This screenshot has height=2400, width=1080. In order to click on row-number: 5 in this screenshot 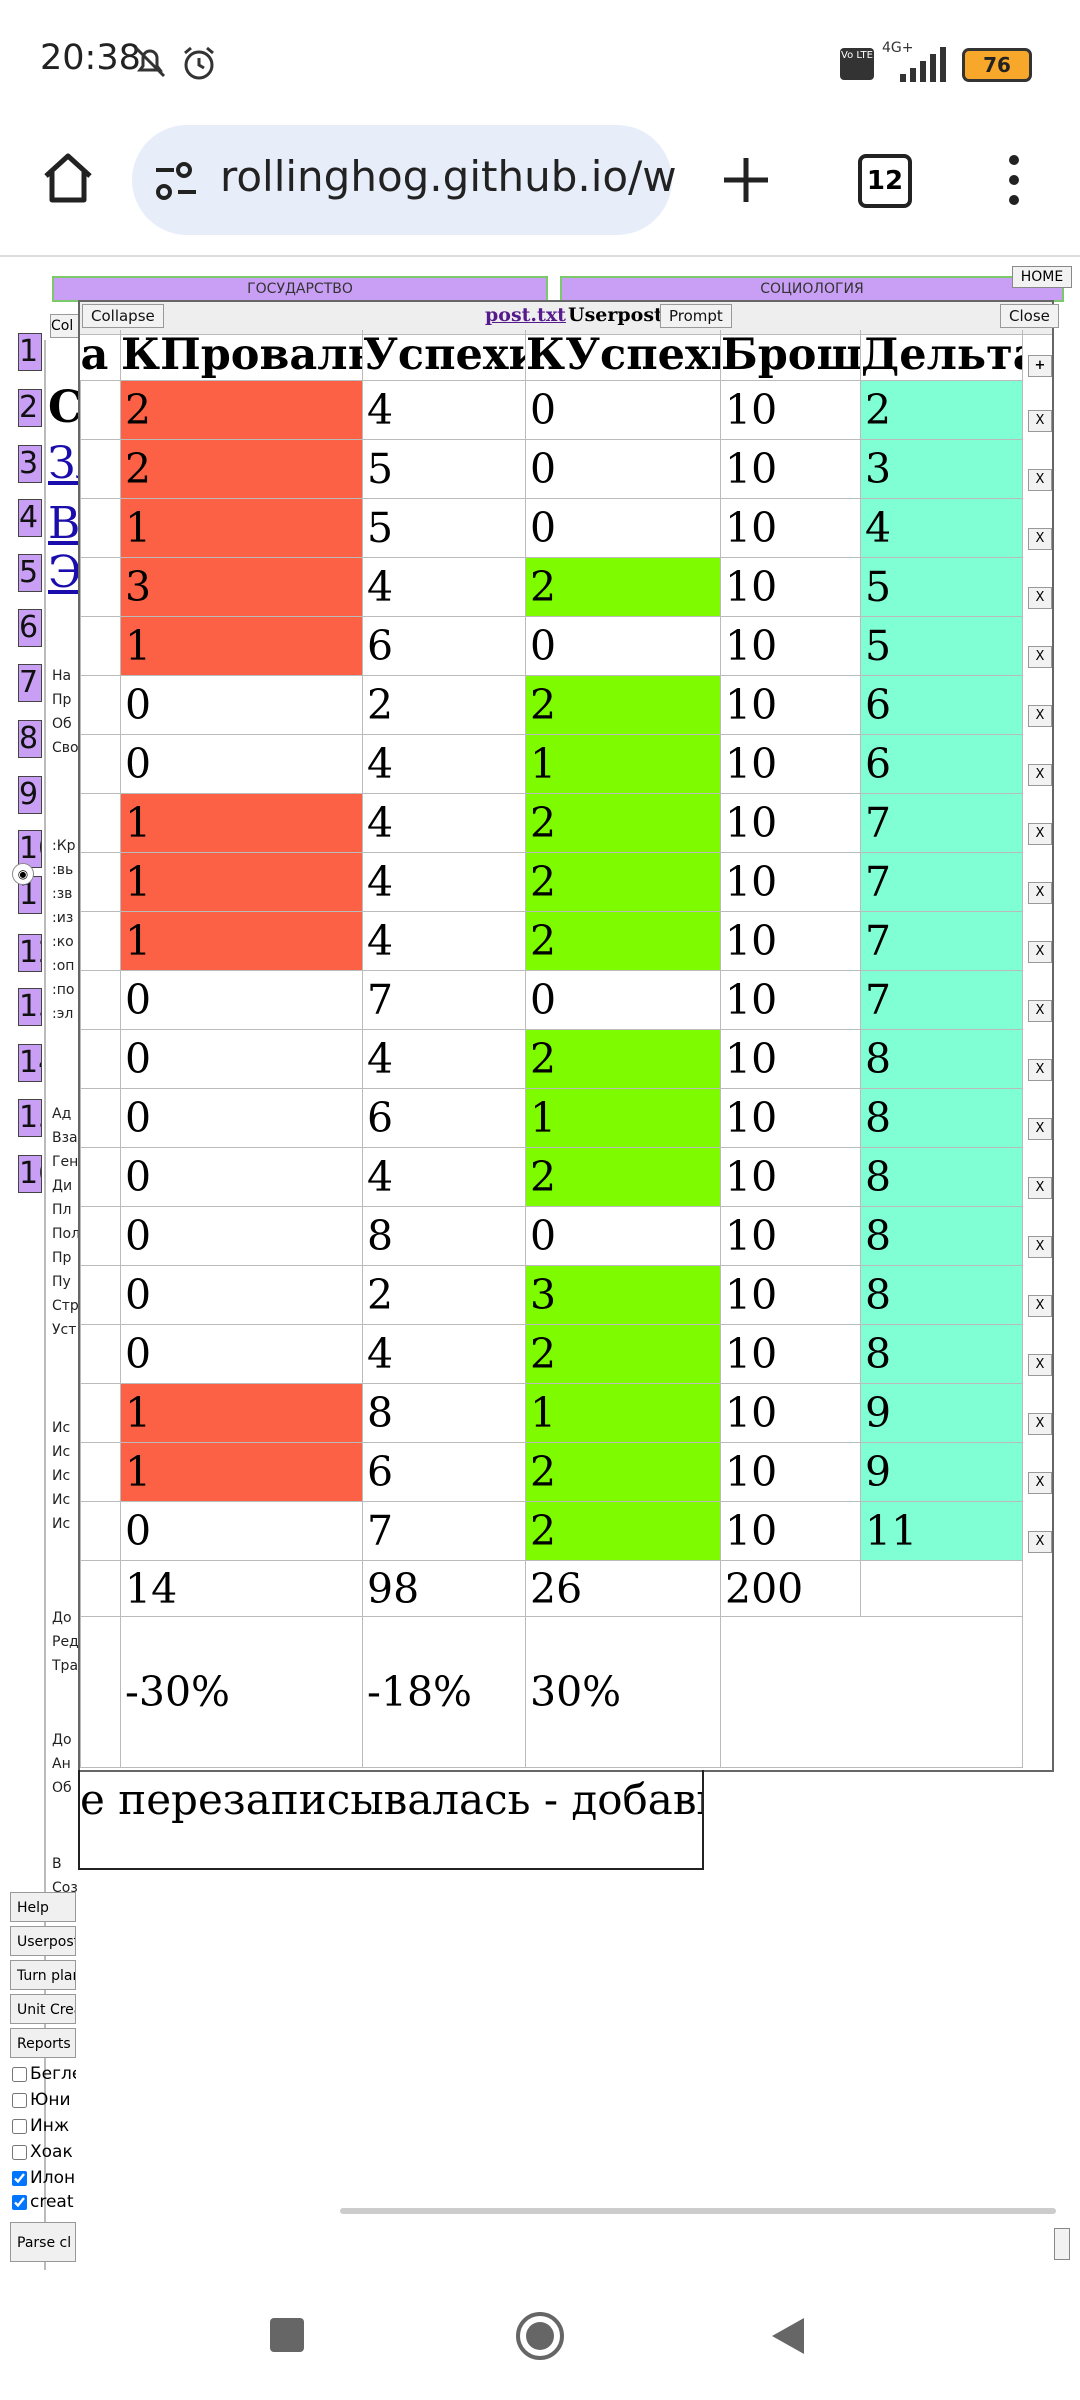, I will do `click(30, 573)`.